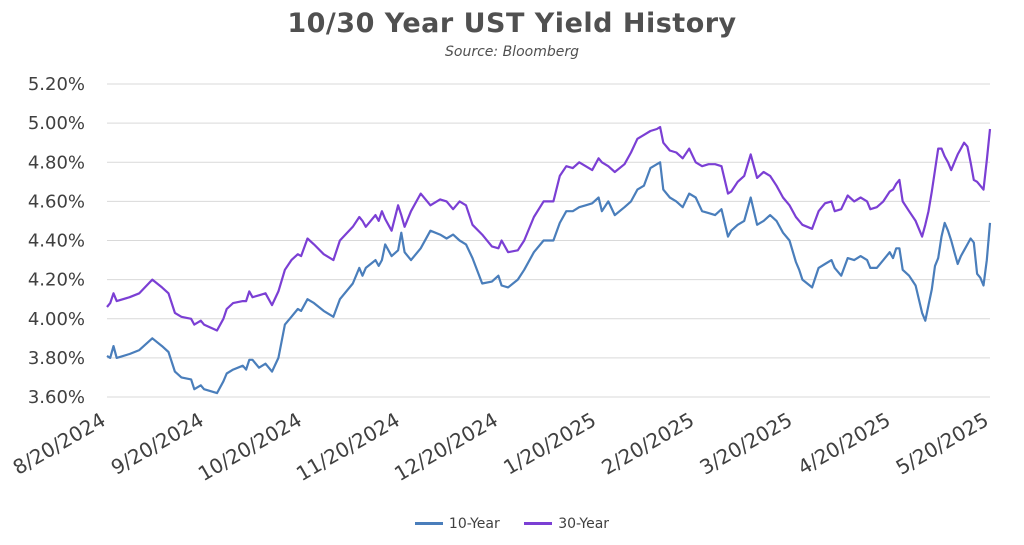 This screenshot has width=1024, height=545. Describe the element at coordinates (745, 444) in the screenshot. I see `x-tick-label: 3/20/2025` at that location.